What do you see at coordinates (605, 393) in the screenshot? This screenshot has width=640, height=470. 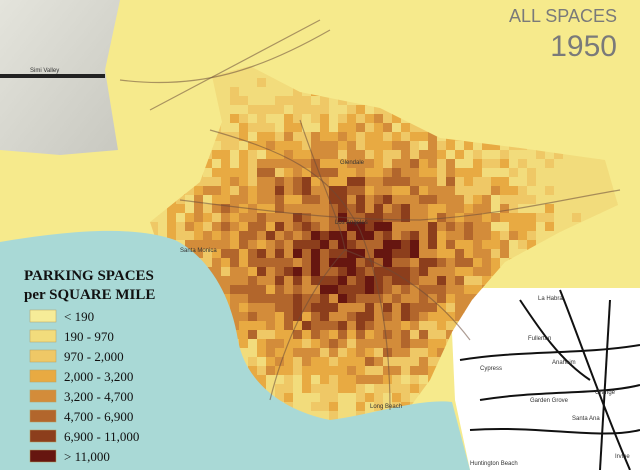 I see `place-label: Orange` at bounding box center [605, 393].